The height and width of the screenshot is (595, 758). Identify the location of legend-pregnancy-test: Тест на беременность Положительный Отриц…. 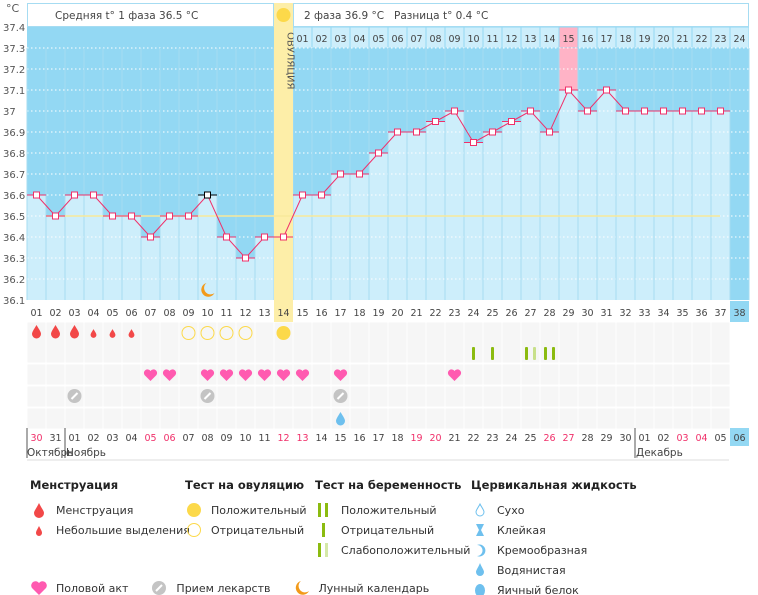
(392, 519).